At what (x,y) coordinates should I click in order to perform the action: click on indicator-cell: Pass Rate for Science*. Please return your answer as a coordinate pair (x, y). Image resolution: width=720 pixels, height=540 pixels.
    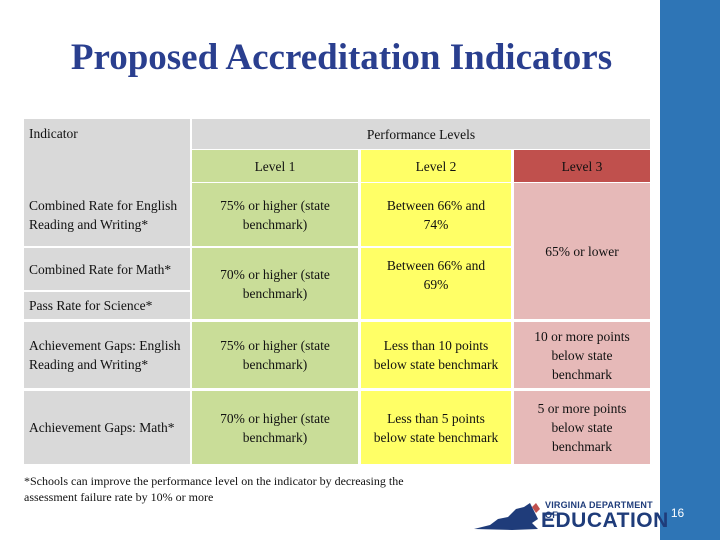
    Looking at the image, I should click on (107, 305).